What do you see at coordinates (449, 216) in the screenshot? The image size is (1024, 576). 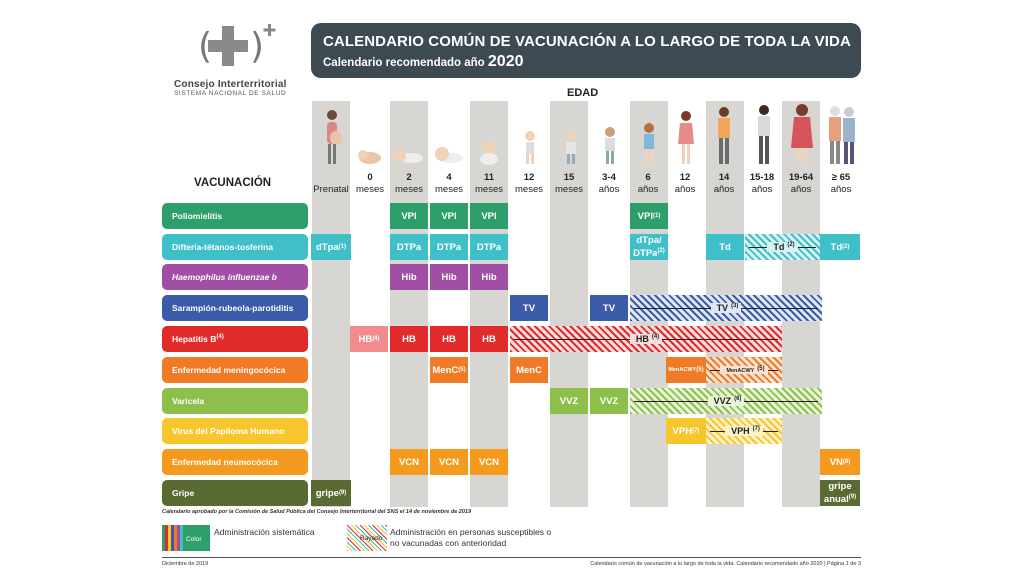 I see `cell-polio-4m: VPI` at bounding box center [449, 216].